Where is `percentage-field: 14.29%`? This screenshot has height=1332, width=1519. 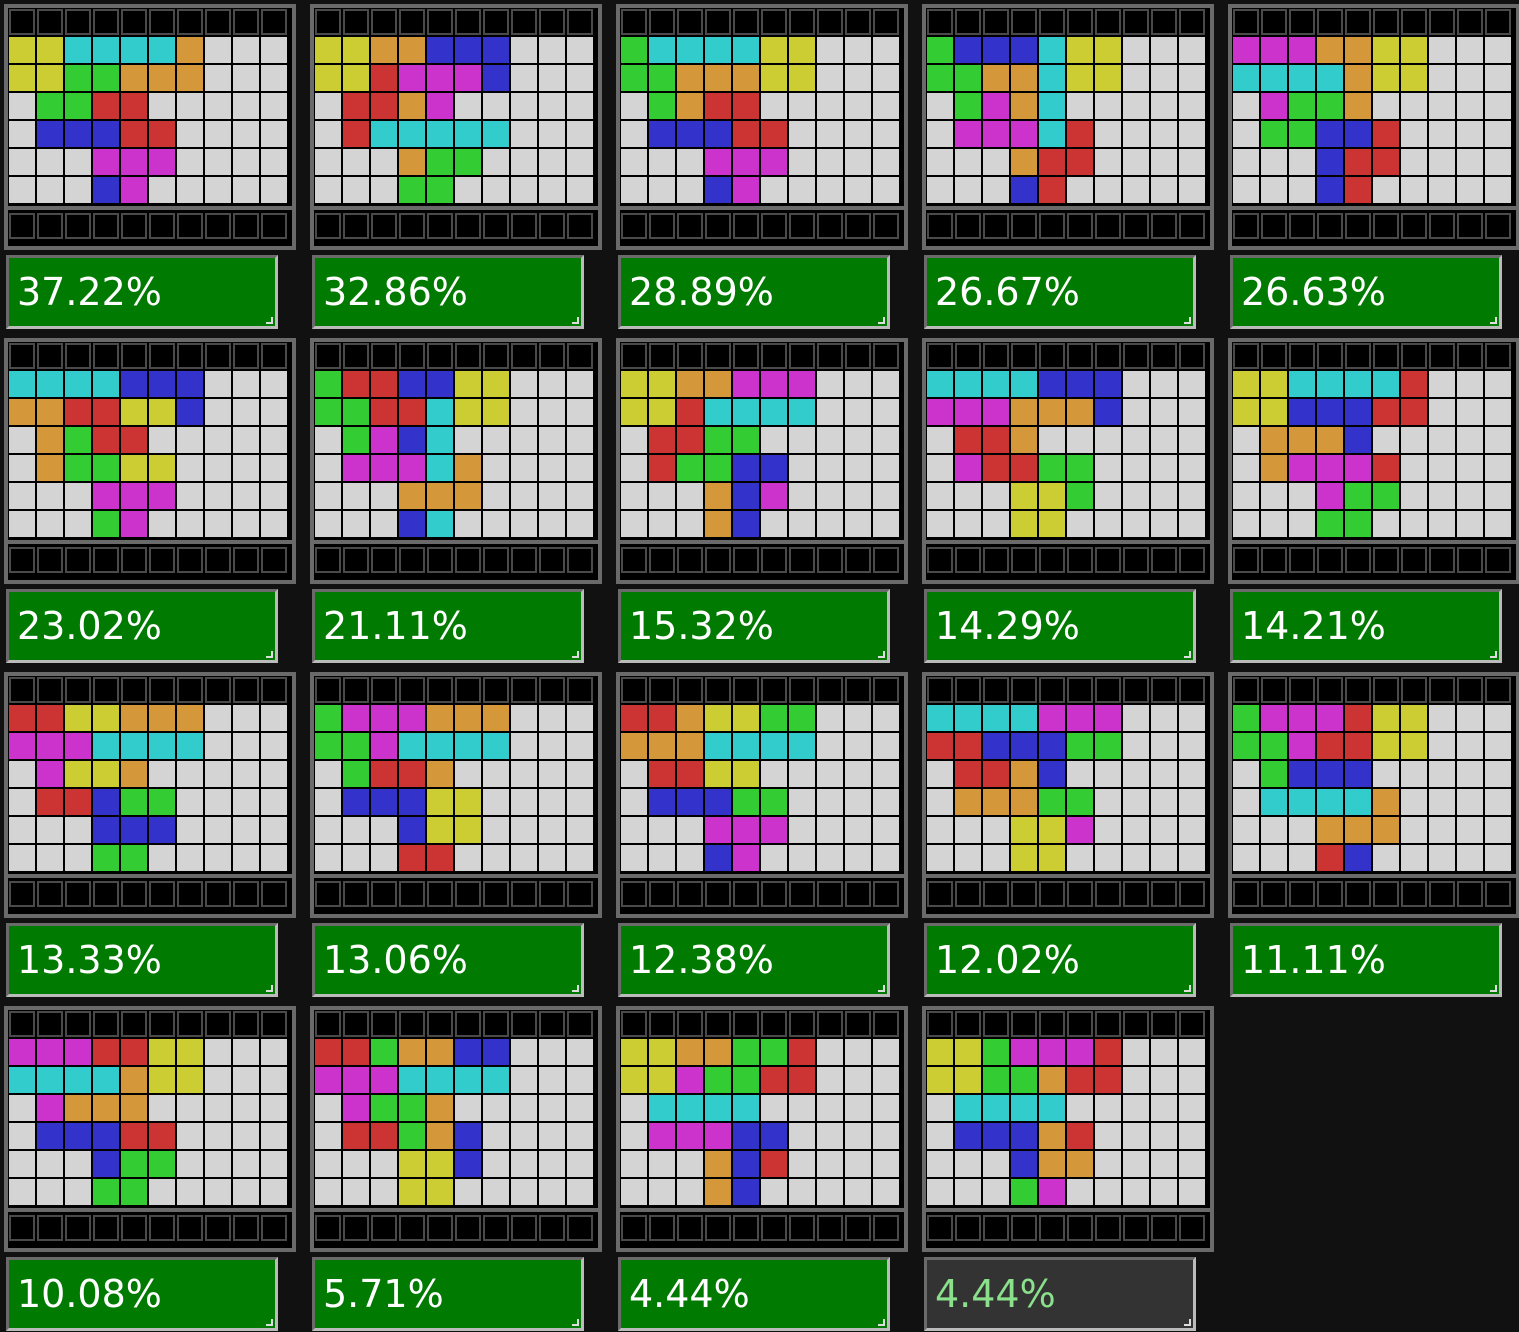 percentage-field: 14.29% is located at coordinates (1060, 626).